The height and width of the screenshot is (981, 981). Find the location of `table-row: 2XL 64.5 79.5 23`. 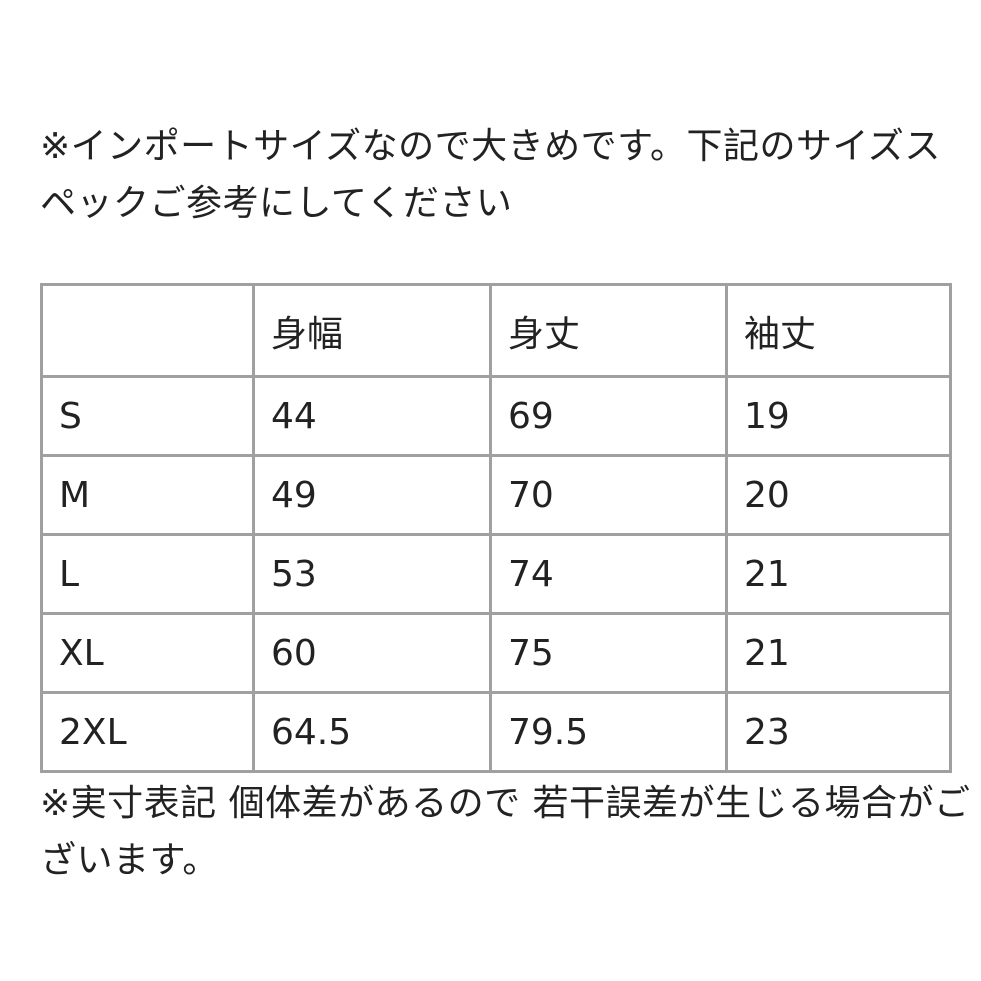

table-row: 2XL 64.5 79.5 23 is located at coordinates (496, 732).